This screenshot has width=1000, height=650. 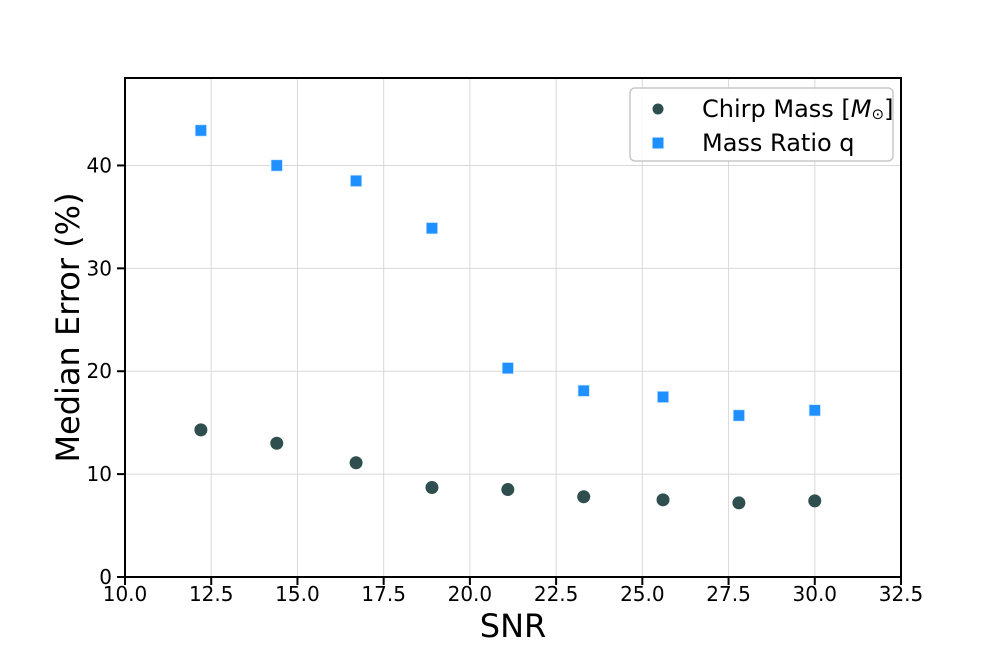 What do you see at coordinates (125, 594) in the screenshot?
I see `x-tick-label: 10.0` at bounding box center [125, 594].